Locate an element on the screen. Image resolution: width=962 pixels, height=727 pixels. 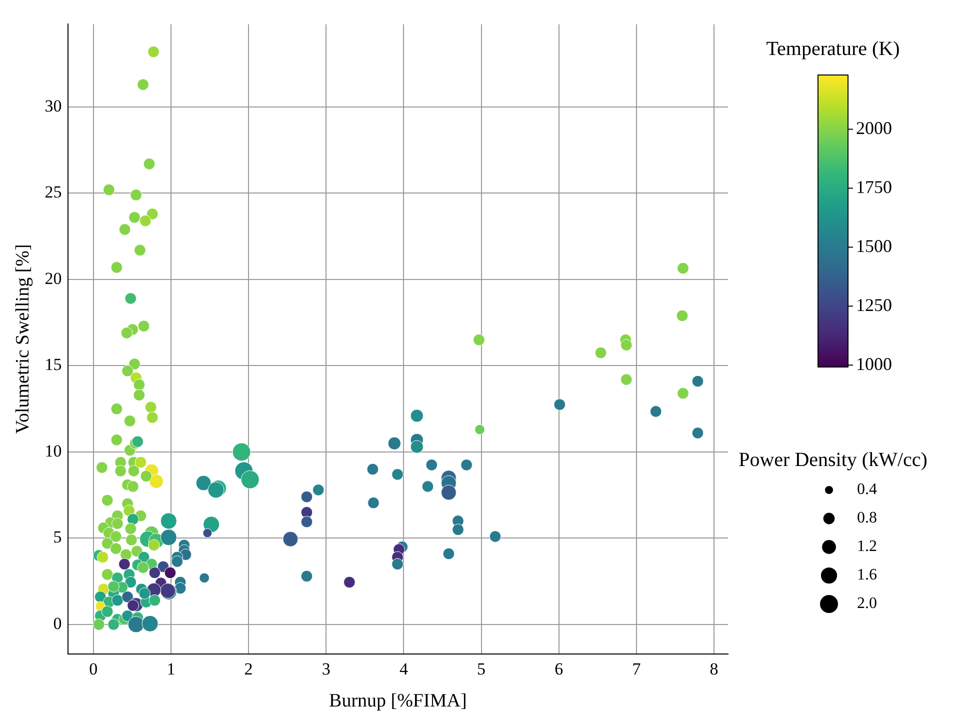
y-tick-label: 10 is located at coordinates (53, 450).